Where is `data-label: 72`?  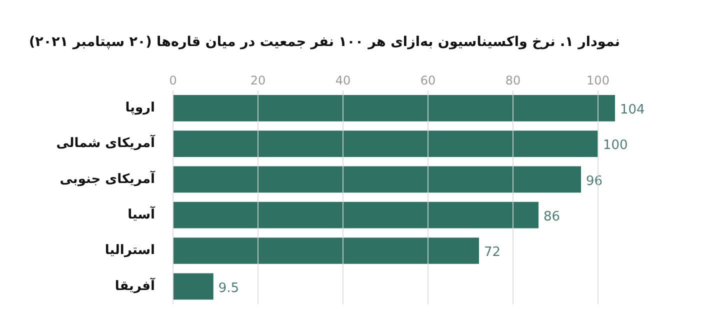
data-label: 72 is located at coordinates (492, 252).